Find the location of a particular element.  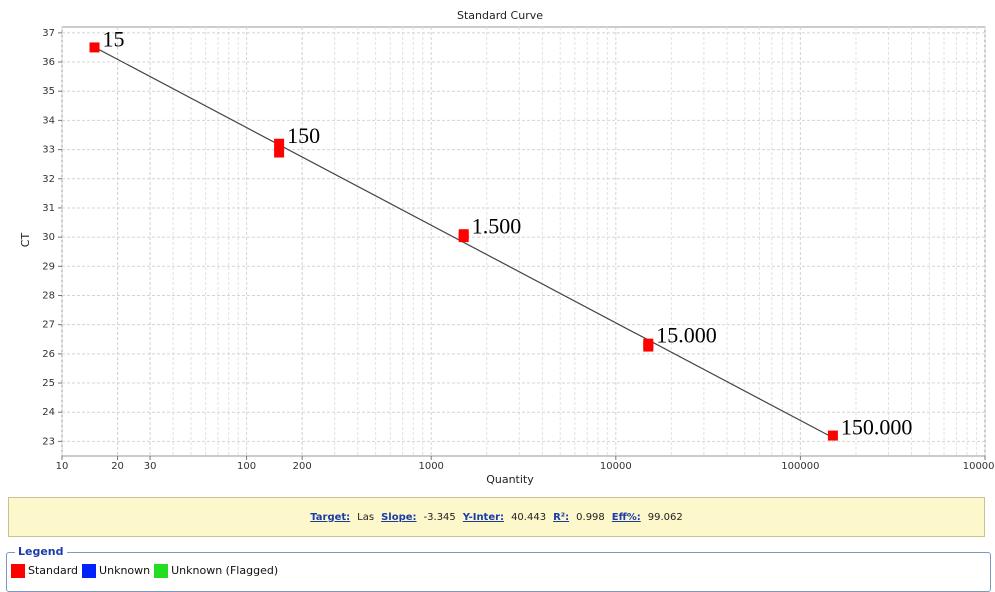

chart-title: Standard Curve is located at coordinates (500, 15).